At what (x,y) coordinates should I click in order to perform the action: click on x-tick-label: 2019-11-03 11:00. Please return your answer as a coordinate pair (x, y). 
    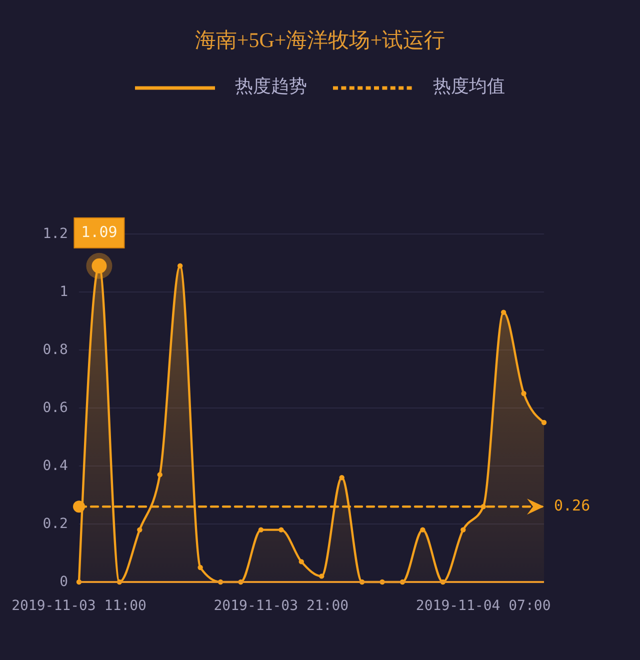
    Looking at the image, I should click on (79, 606).